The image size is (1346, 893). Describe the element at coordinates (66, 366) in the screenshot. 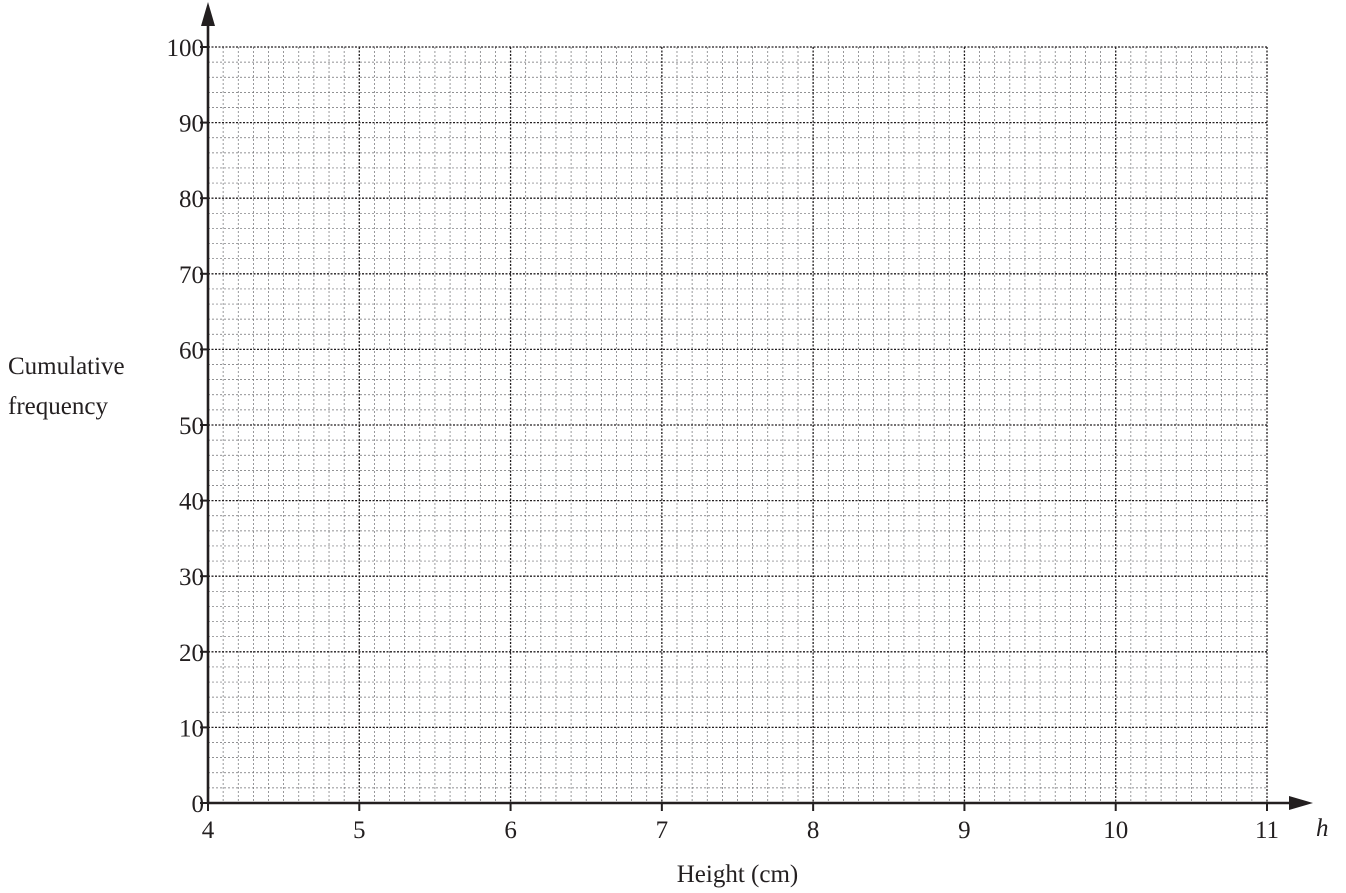

I see `y-axis-label-line-1: Cumulative` at that location.